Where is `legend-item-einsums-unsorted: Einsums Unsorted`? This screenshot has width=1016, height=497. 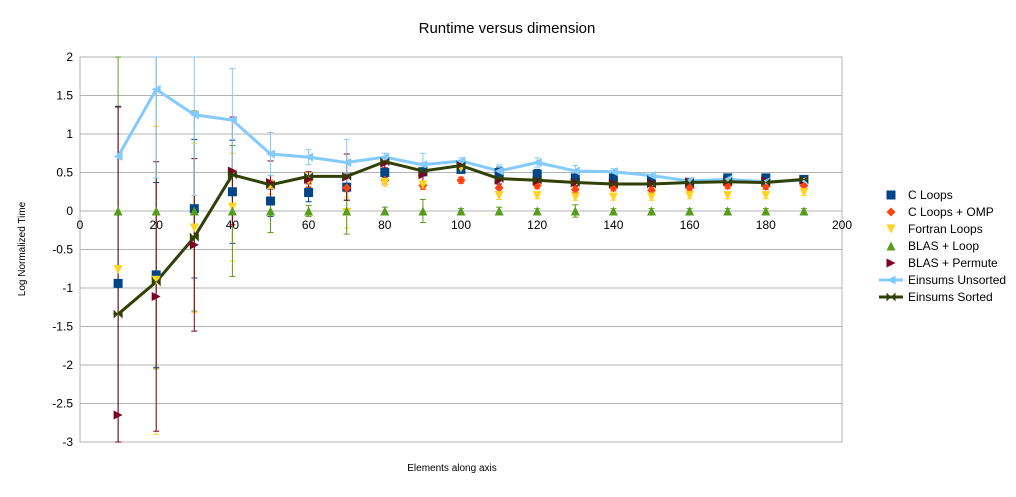
legend-item-einsums-unsorted: Einsums Unsorted is located at coordinates (942, 280).